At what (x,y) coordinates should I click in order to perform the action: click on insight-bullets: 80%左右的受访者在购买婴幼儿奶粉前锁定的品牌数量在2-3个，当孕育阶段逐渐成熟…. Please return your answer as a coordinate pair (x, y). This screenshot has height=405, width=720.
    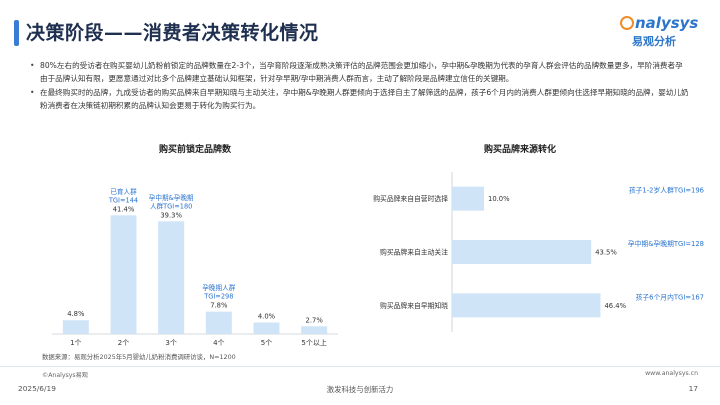
    Looking at the image, I should click on (359, 87).